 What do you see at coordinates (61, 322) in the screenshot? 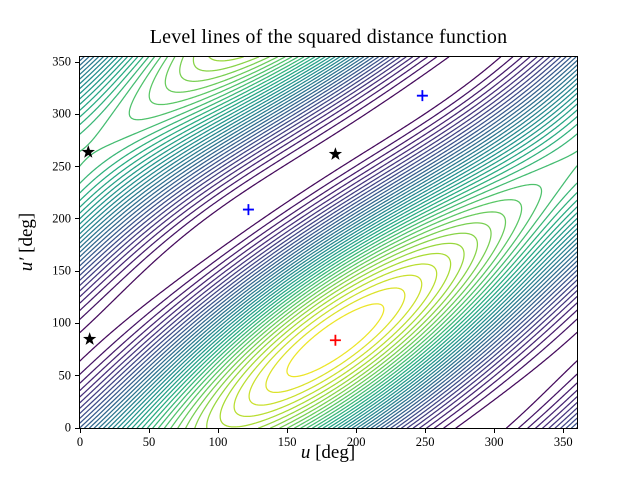
I see `y-tick-label: 100` at bounding box center [61, 322].